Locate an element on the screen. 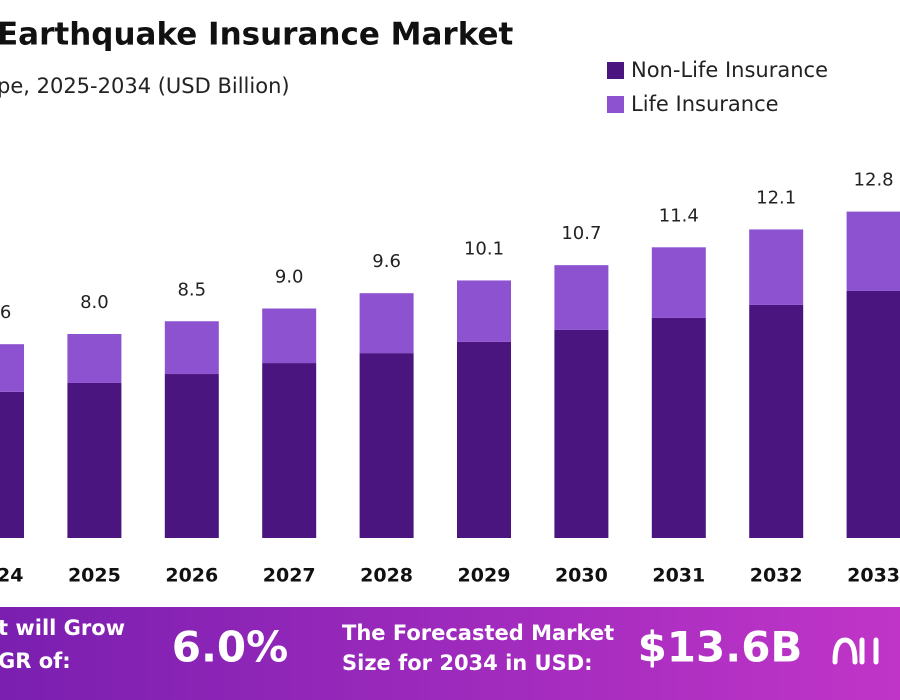 Image resolution: width=900 pixels, height=700 pixels. total-label: 10.1 is located at coordinates (484, 248).